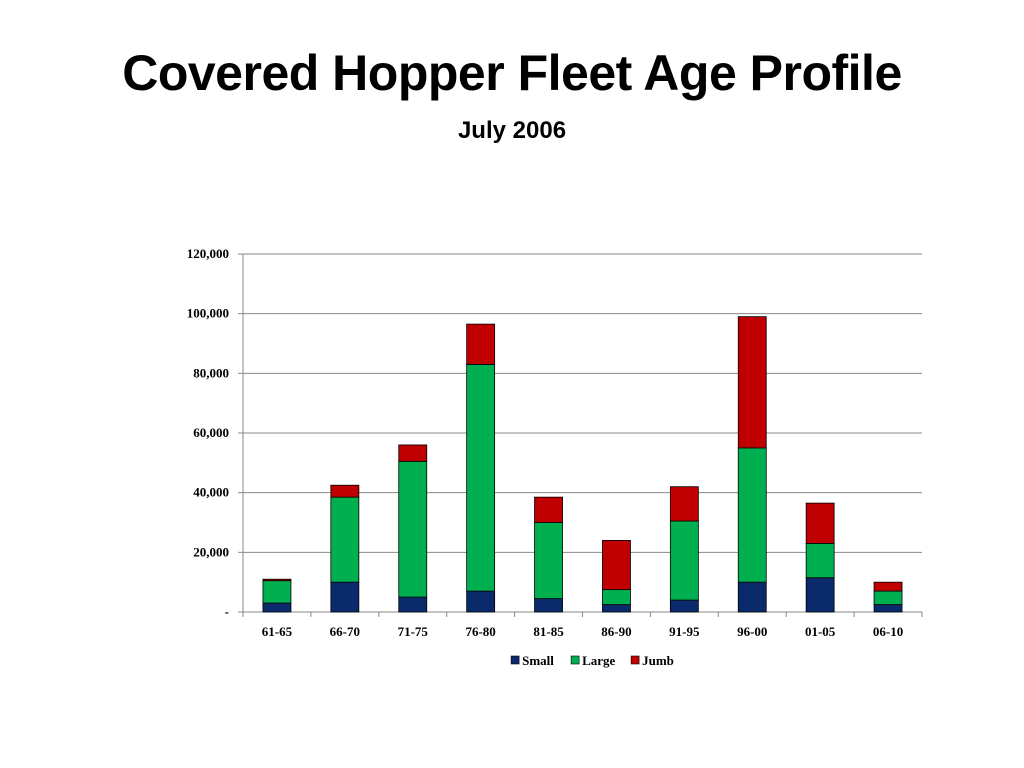 The width and height of the screenshot is (1024, 768). What do you see at coordinates (616, 631) in the screenshot?
I see `x-tick-label: 86-90` at bounding box center [616, 631].